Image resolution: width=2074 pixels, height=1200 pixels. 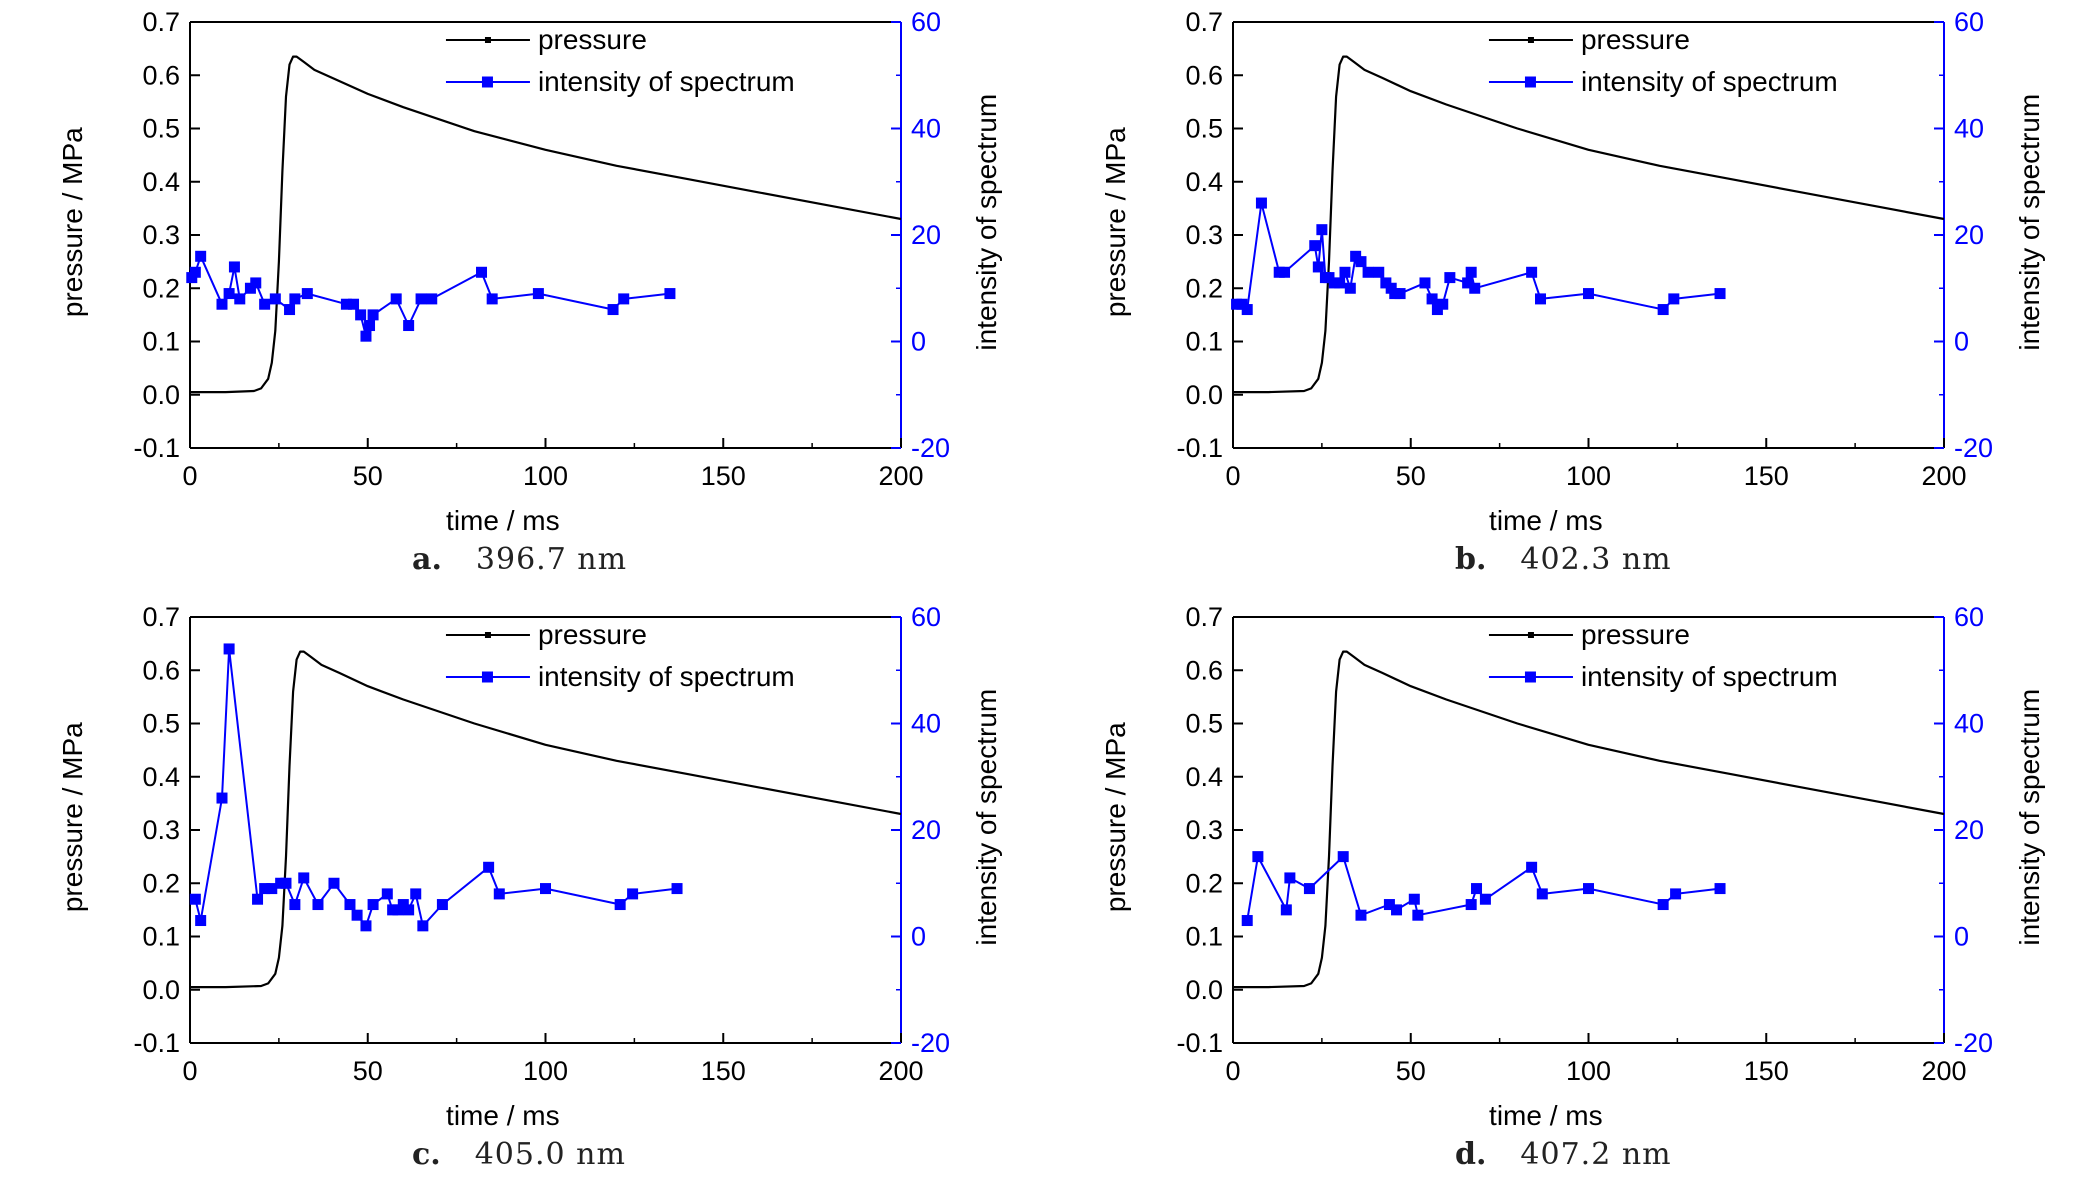 I want to click on y2-axis-label: intensity of spectrum, so click(x=986, y=222).